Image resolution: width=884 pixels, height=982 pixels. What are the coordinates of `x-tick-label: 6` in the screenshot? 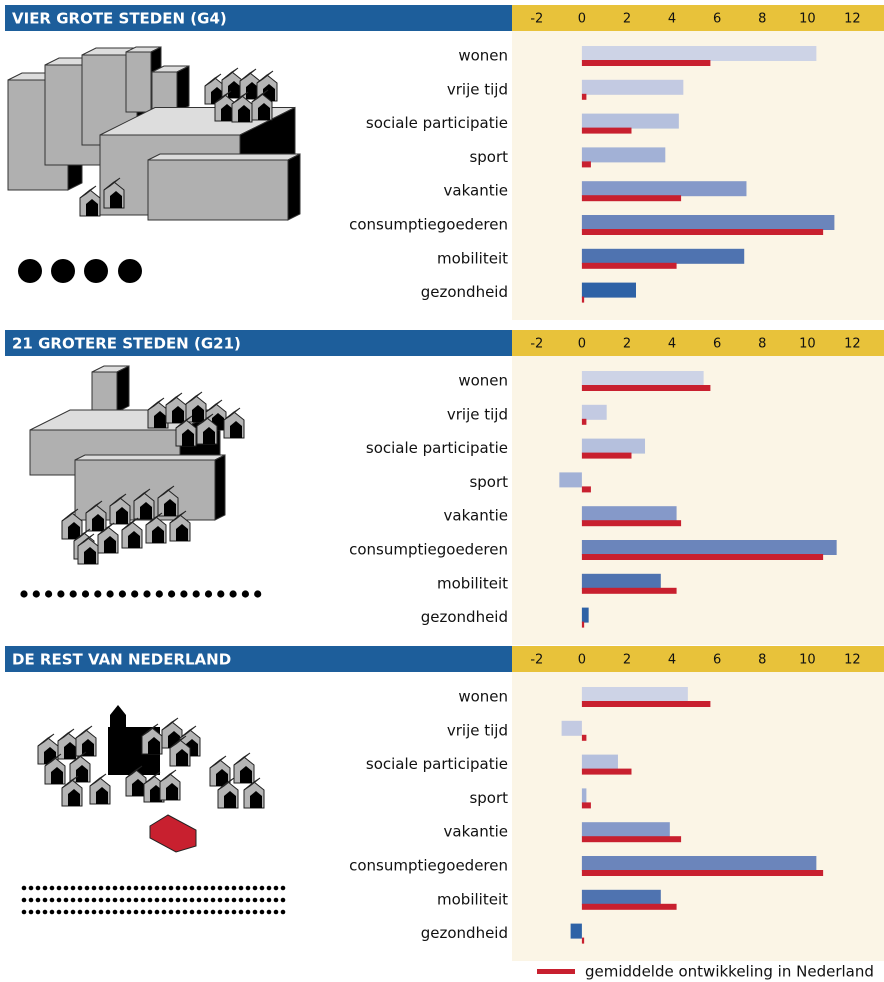 It's located at (717, 19).